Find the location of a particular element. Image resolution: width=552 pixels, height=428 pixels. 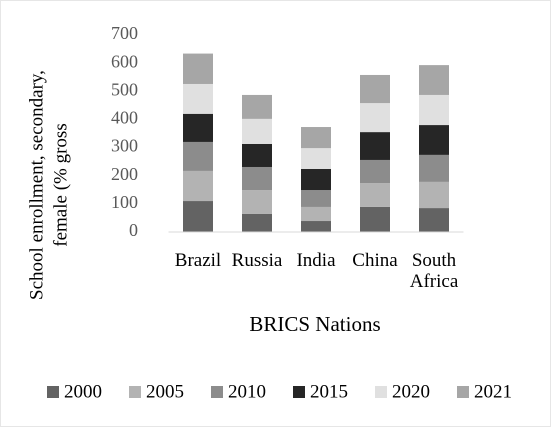

x-axis-title: BRICS Nations is located at coordinates (314, 324).